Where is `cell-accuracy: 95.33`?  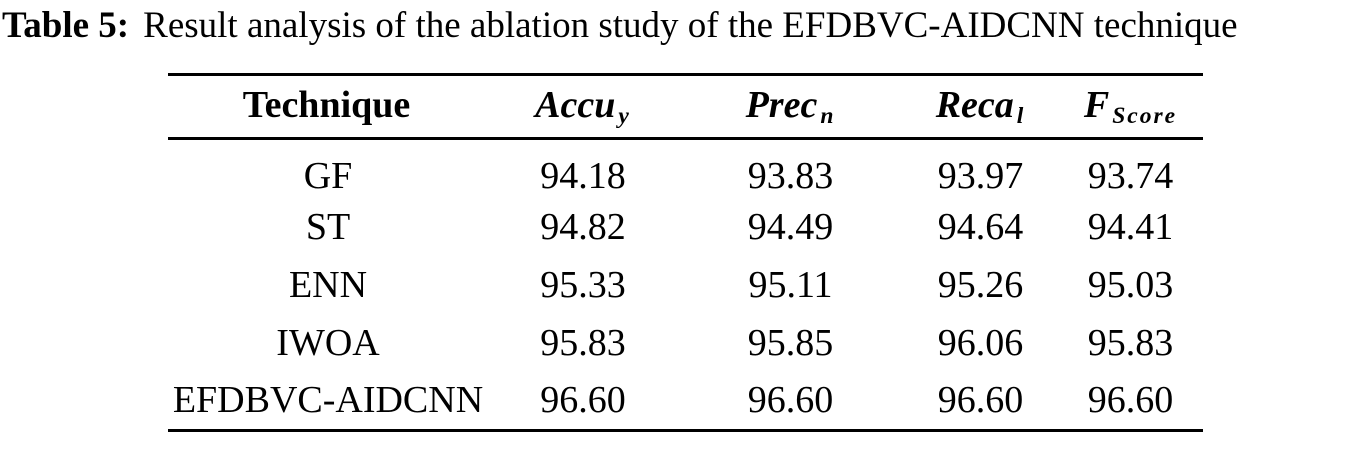
cell-accuracy: 95.33 is located at coordinates (583, 285).